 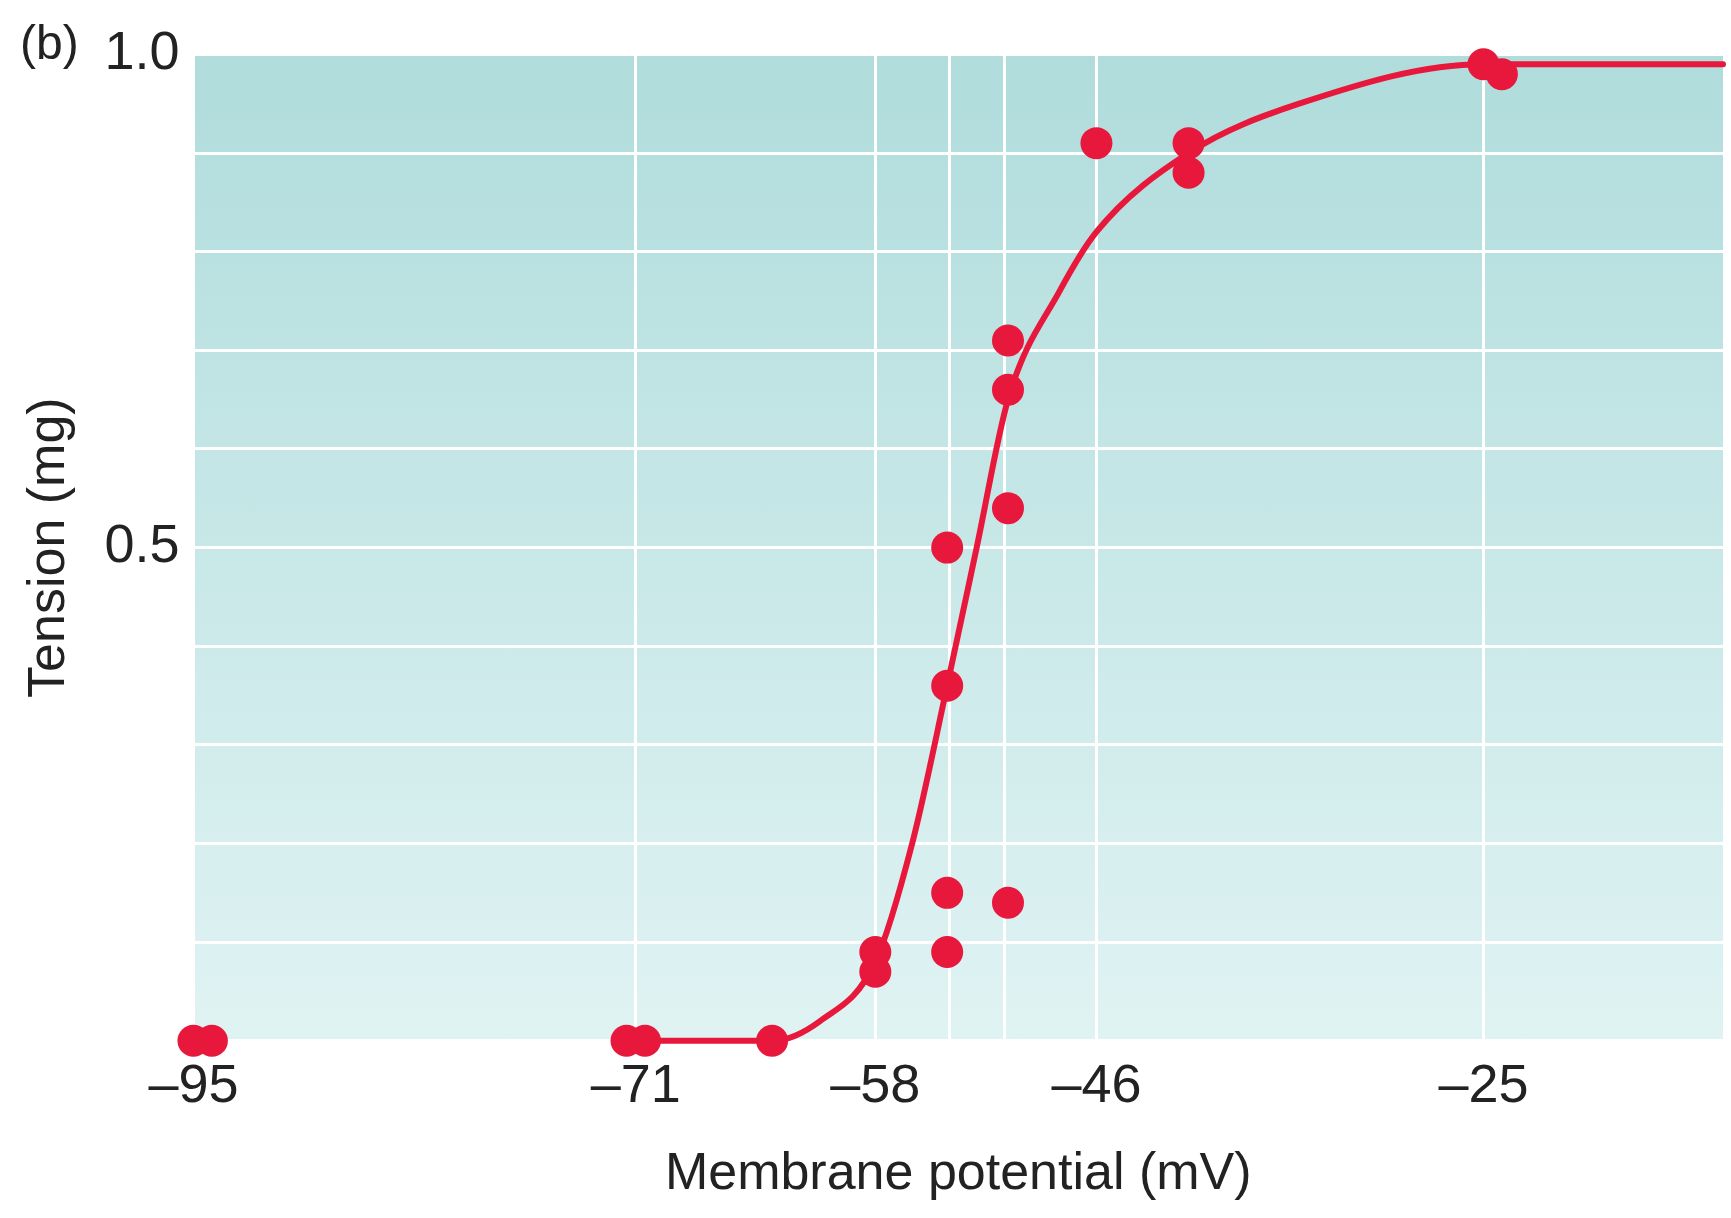 I want to click on text: (b), so click(x=49, y=43).